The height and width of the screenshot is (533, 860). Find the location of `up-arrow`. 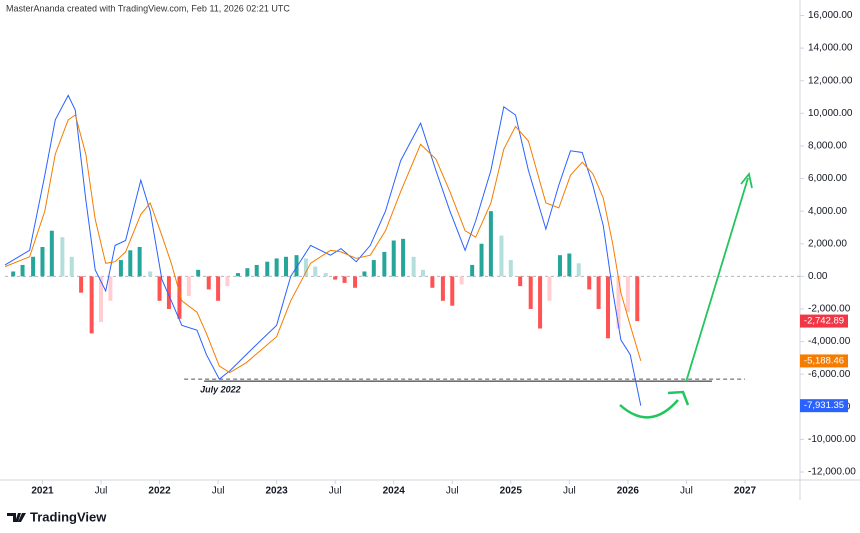

up-arrow is located at coordinates (717, 280).